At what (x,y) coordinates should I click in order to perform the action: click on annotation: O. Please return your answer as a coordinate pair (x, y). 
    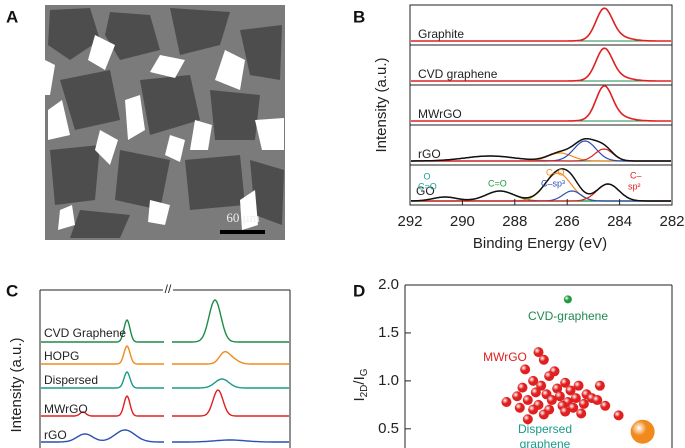
    Looking at the image, I should click on (426, 176).